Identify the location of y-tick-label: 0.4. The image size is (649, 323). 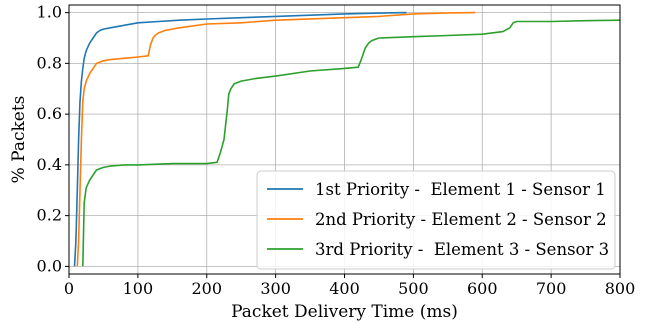
(49, 164).